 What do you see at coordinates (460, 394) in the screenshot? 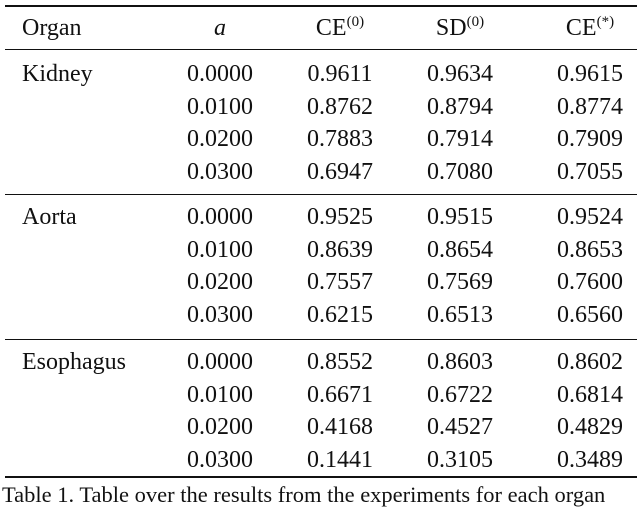
I see `table-cell: 0.6722` at bounding box center [460, 394].